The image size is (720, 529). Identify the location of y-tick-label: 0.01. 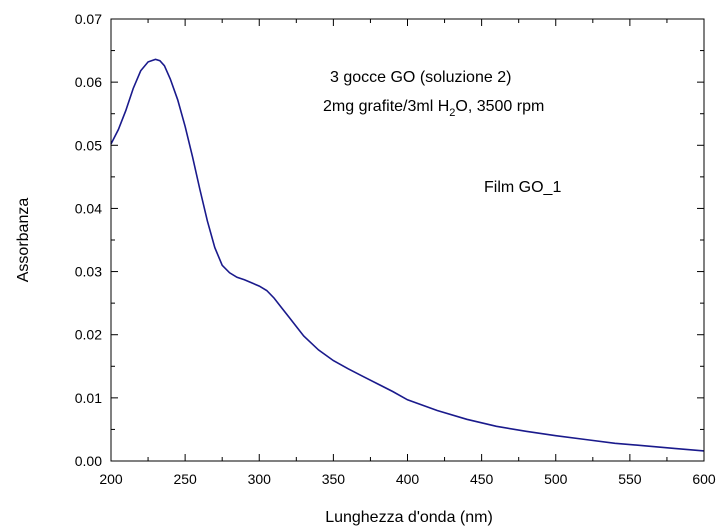
(88, 398).